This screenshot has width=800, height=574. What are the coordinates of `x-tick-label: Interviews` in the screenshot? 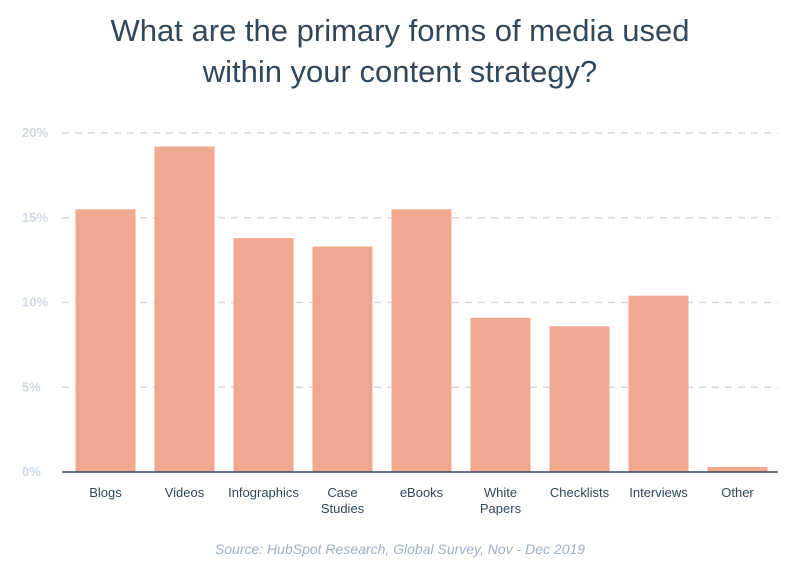 It's located at (658, 492).